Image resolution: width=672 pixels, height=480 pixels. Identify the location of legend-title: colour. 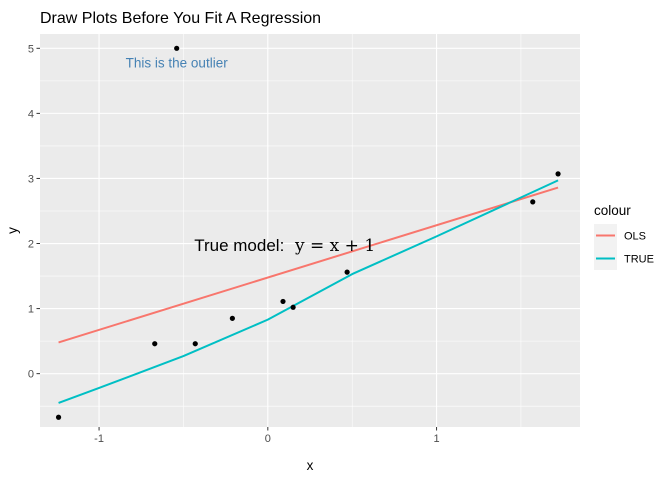
(612, 210).